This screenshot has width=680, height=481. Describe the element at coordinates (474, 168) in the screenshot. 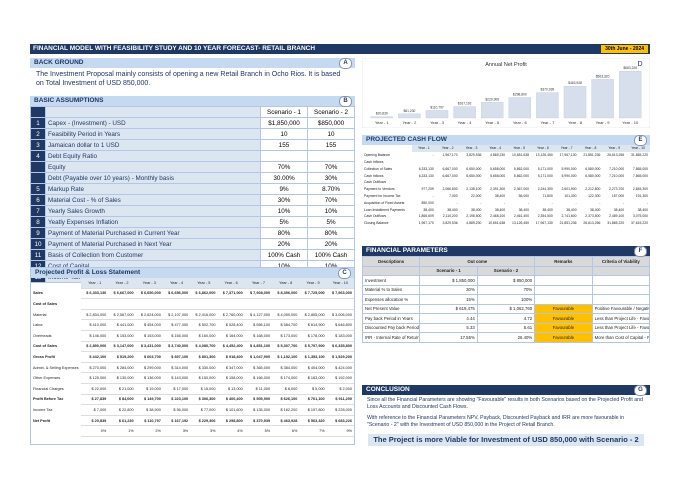

I see `cell: 6,650,000` at that location.